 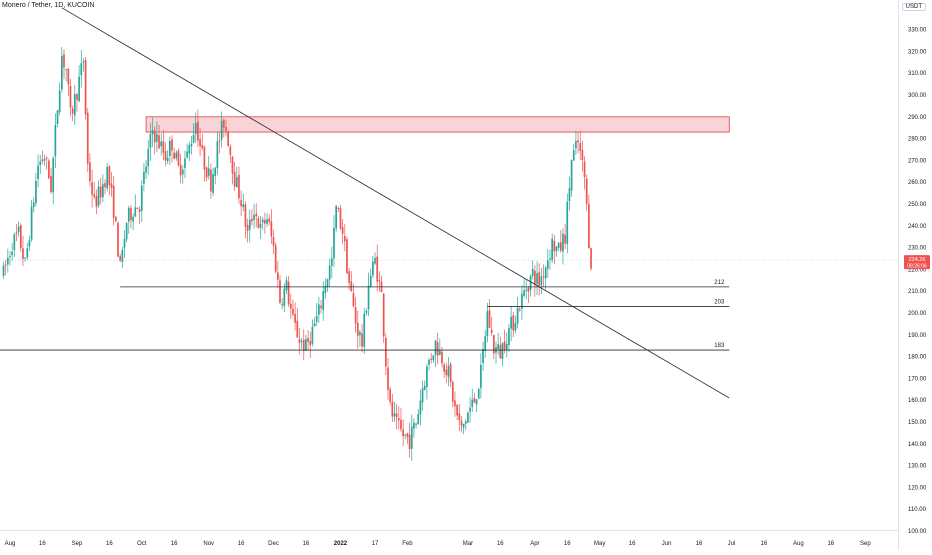 I want to click on resistance-zone, so click(x=437, y=124).